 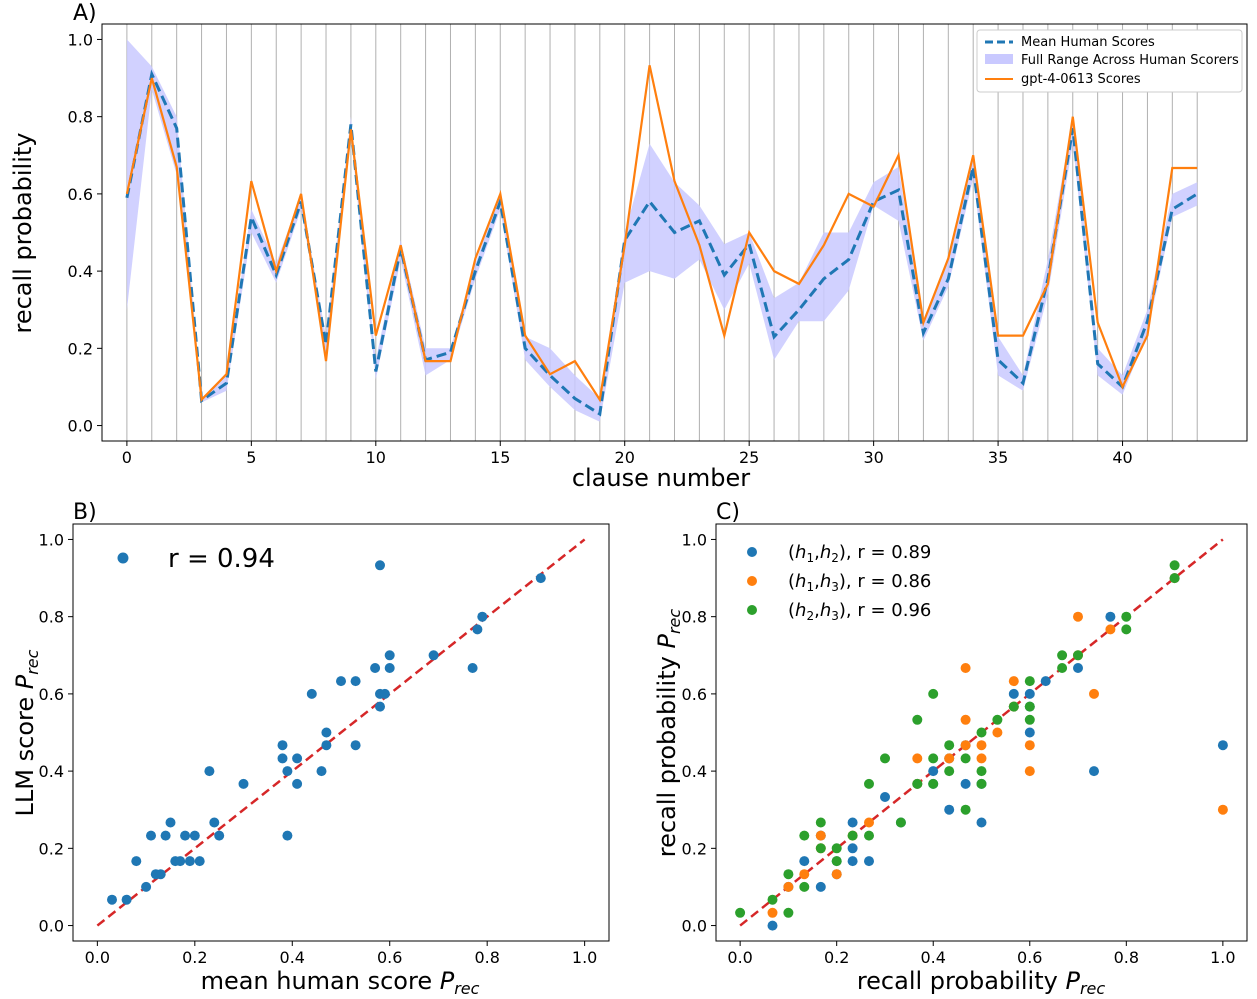 I want to click on x-tick-label: 0, so click(x=127, y=457).